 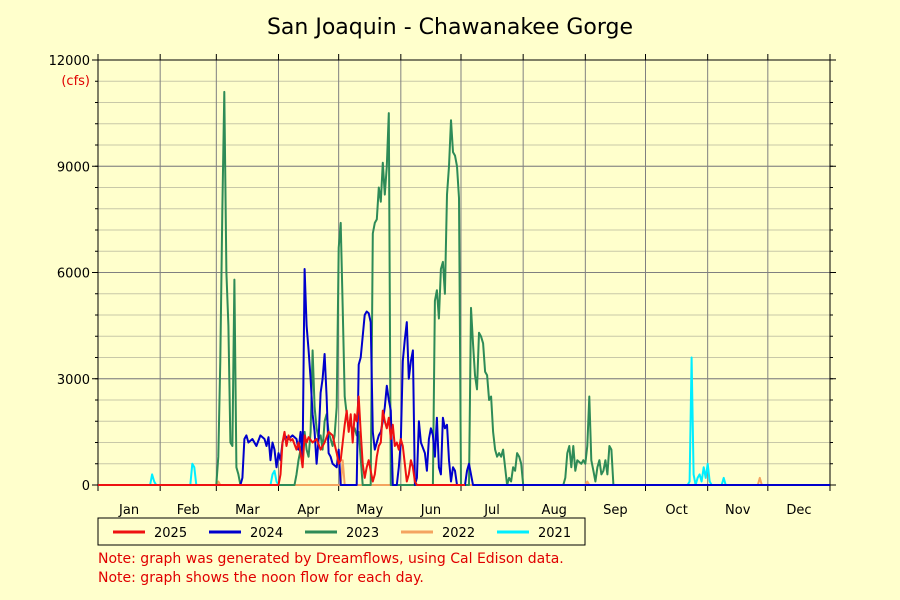 What do you see at coordinates (73, 167) in the screenshot?
I see `y-tick-label: 9000` at bounding box center [73, 167].